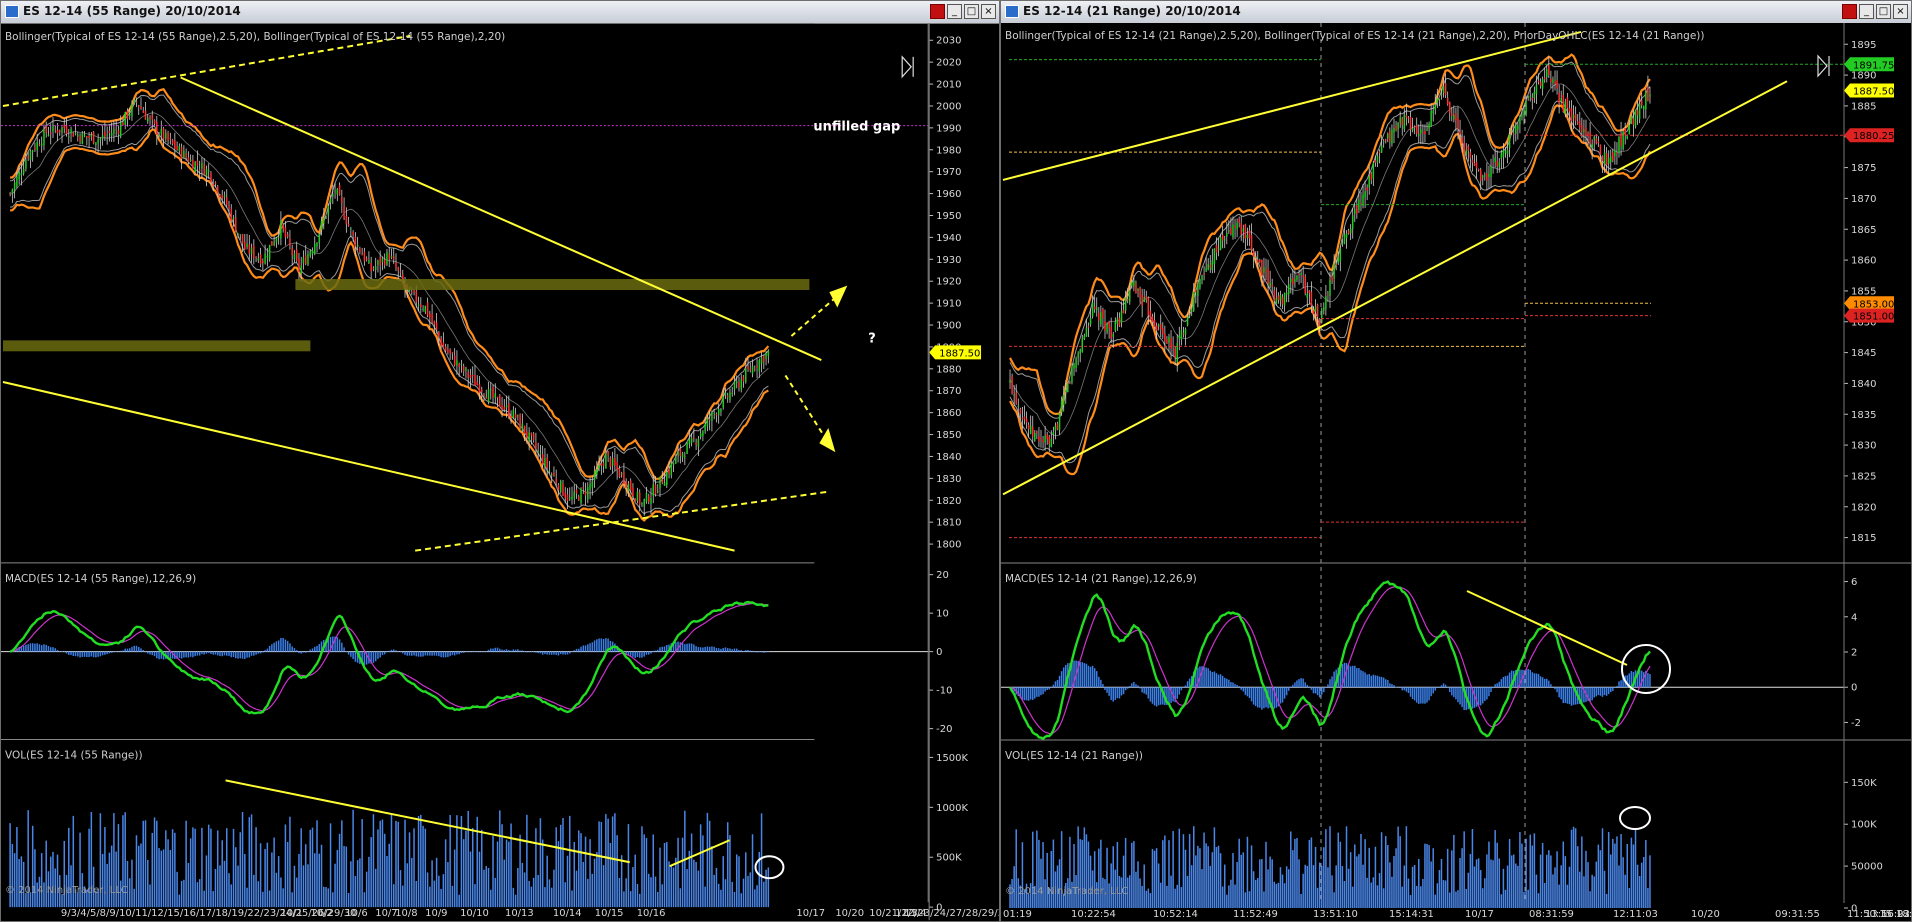 The image size is (1912, 922). I want to click on title-bar: ES 12-14 (21 Range) 20/10/2014 _ □ ×, so click(1456, 12).